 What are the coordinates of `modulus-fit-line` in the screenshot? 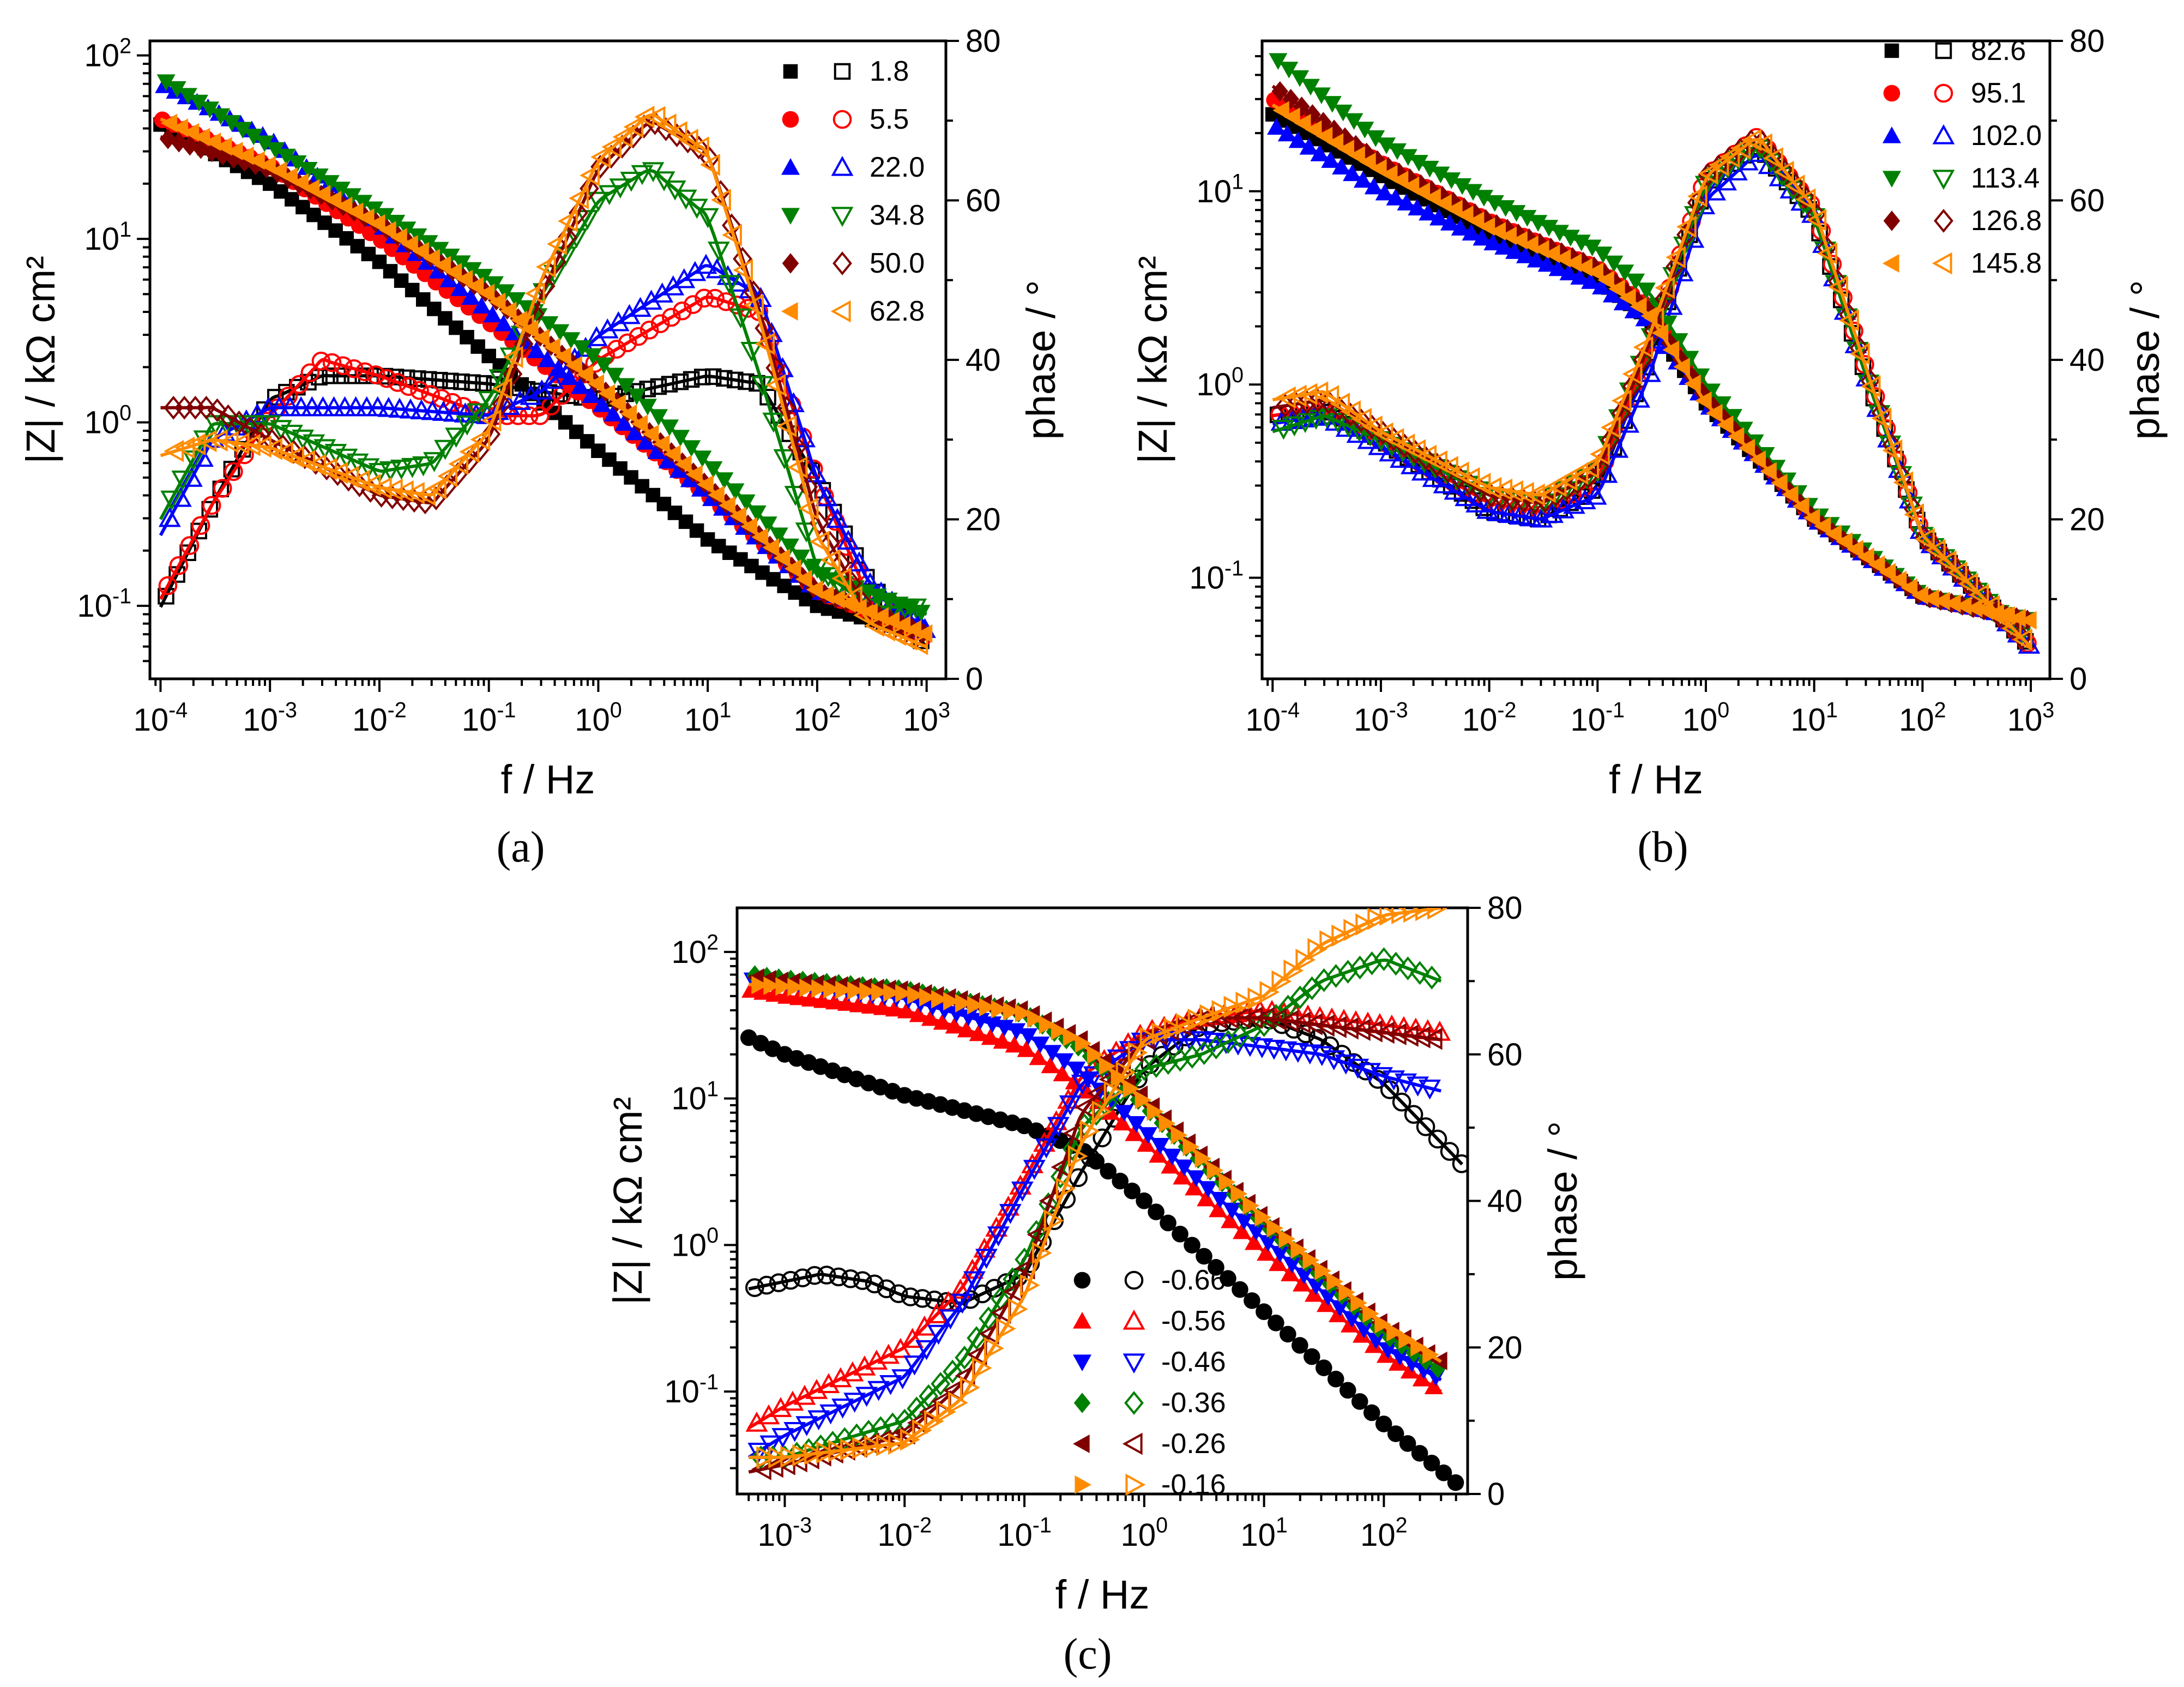 It's located at (543, 379).